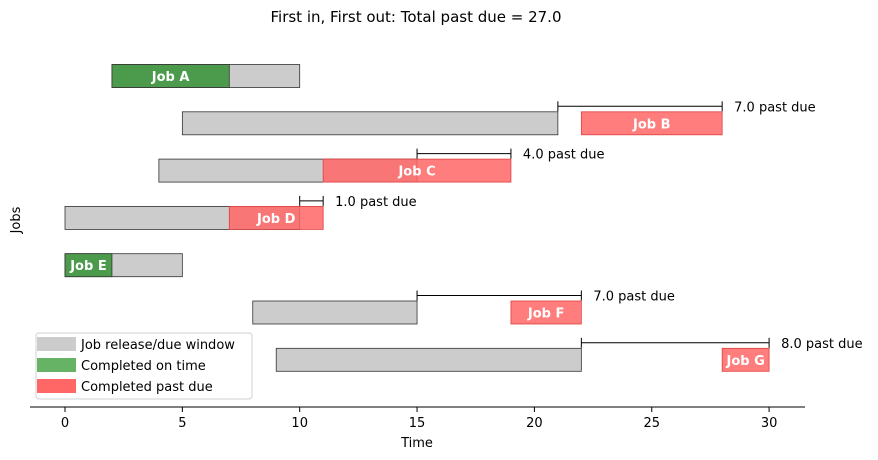 This screenshot has width=878, height=460. I want to click on y-axis-label: Jobs, so click(16, 220).